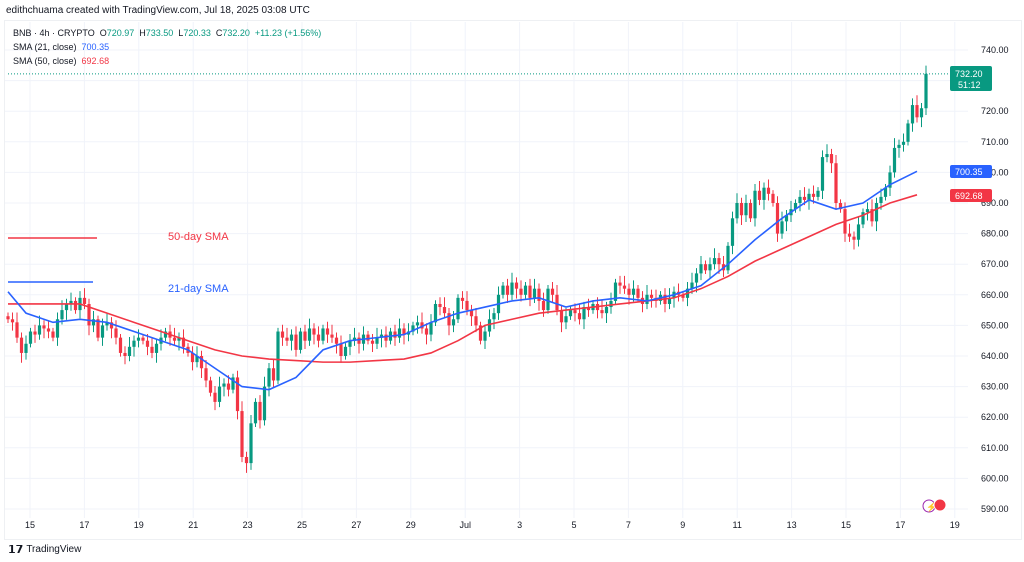 The height and width of the screenshot is (562, 1024). Describe the element at coordinates (248, 525) in the screenshot. I see `x-tick-label: 23` at that location.